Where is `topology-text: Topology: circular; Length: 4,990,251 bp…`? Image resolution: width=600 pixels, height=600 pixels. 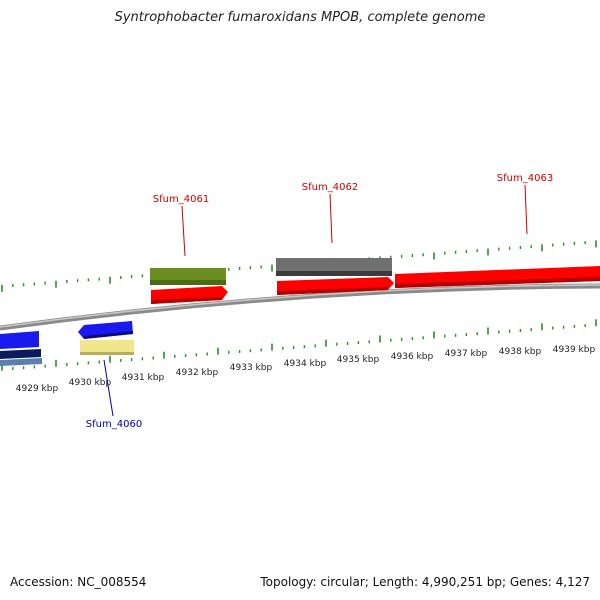
topology-text: Topology: circular; Length: 4,990,251 bp… is located at coordinates (425, 582).